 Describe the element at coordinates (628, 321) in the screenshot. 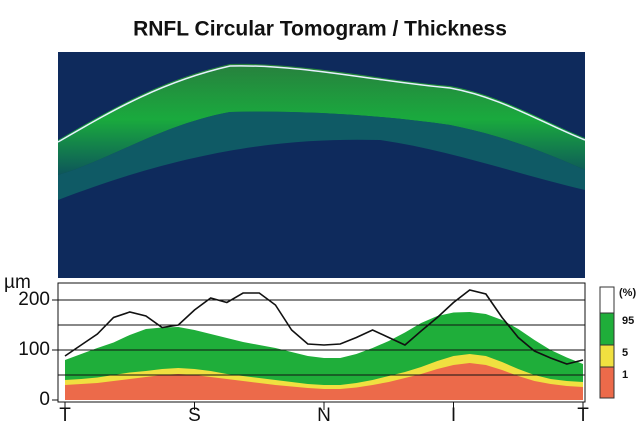

I see `legend-label: 95` at that location.